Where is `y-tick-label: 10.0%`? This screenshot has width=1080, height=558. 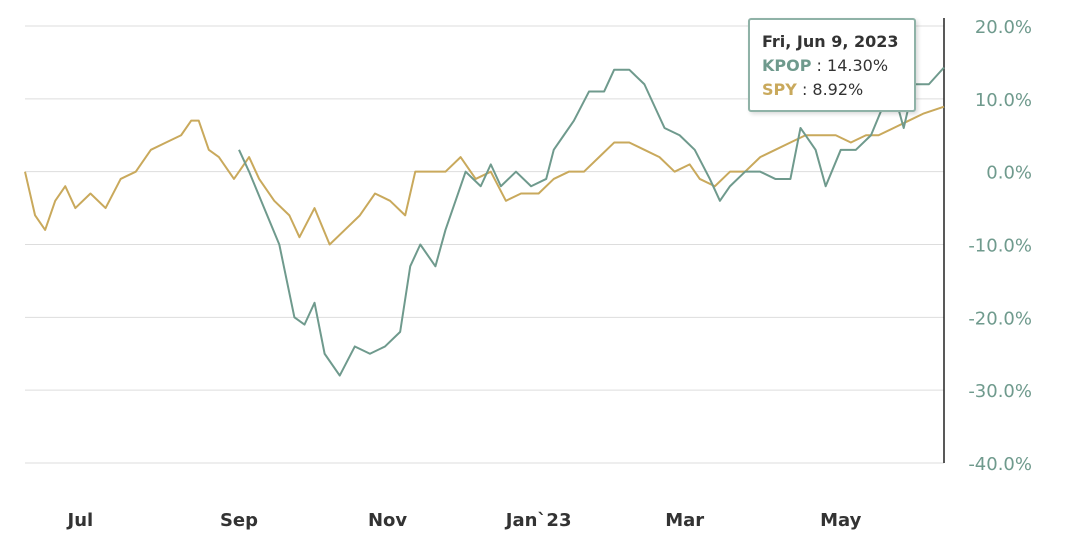
y-tick-label: 10.0% is located at coordinates (1003, 100).